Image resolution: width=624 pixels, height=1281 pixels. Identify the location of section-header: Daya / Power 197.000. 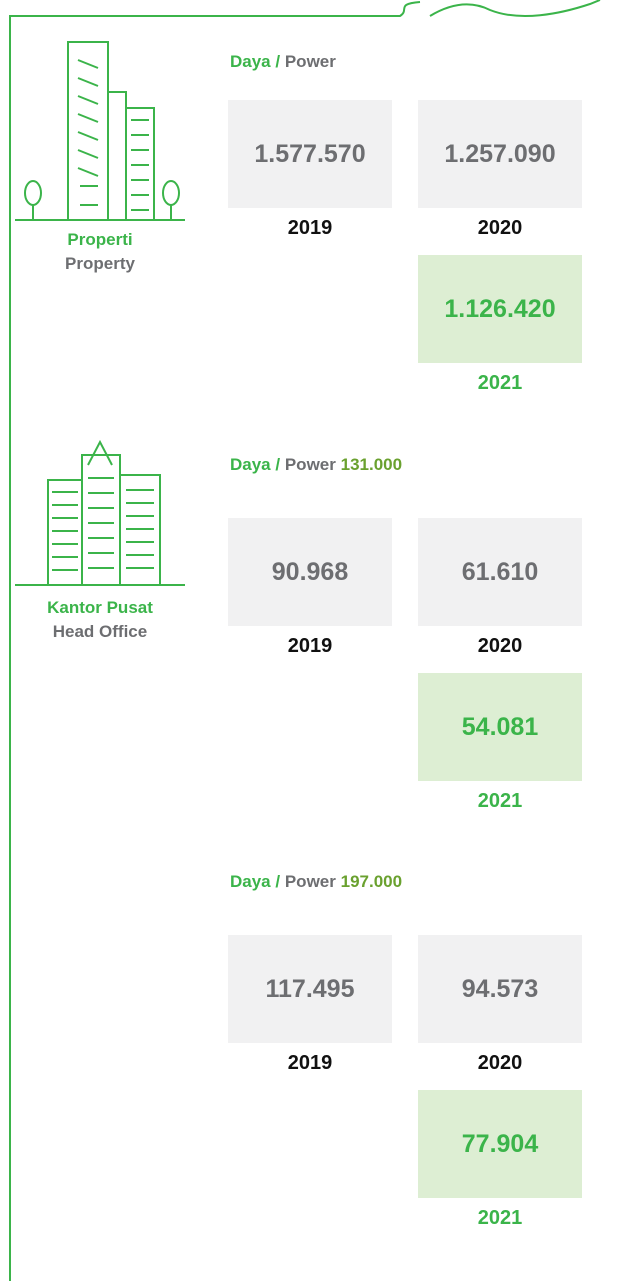
(316, 882).